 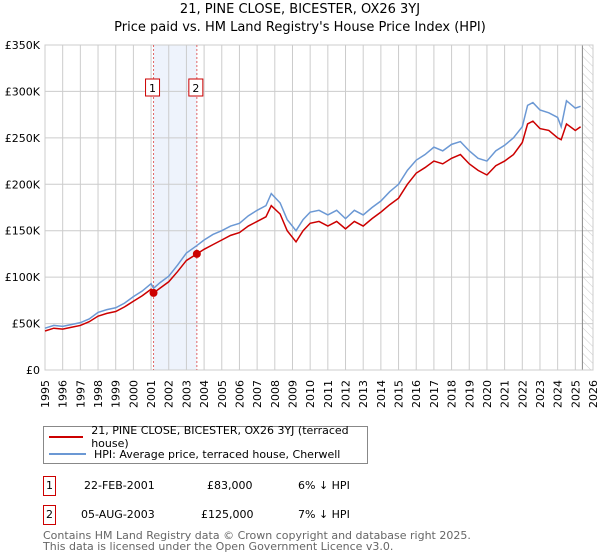 I want to click on x-tick-label: 1997, so click(x=80, y=394).